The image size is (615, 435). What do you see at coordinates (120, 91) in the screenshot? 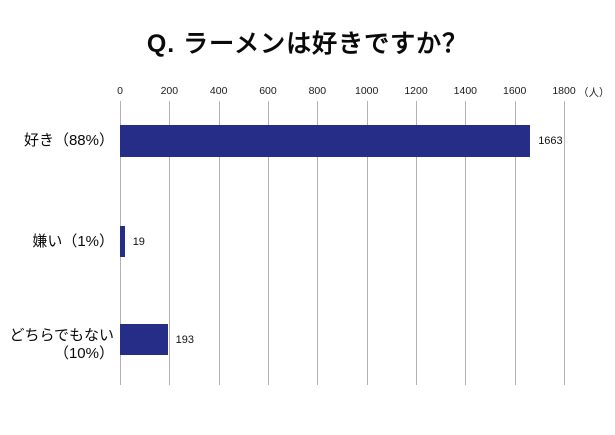
I see `x-tick-label: 0` at bounding box center [120, 91].